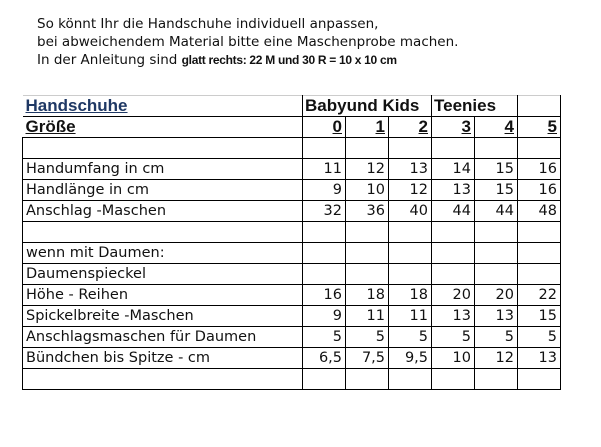  What do you see at coordinates (539, 127) in the screenshot?
I see `size-cell: 5` at bounding box center [539, 127].